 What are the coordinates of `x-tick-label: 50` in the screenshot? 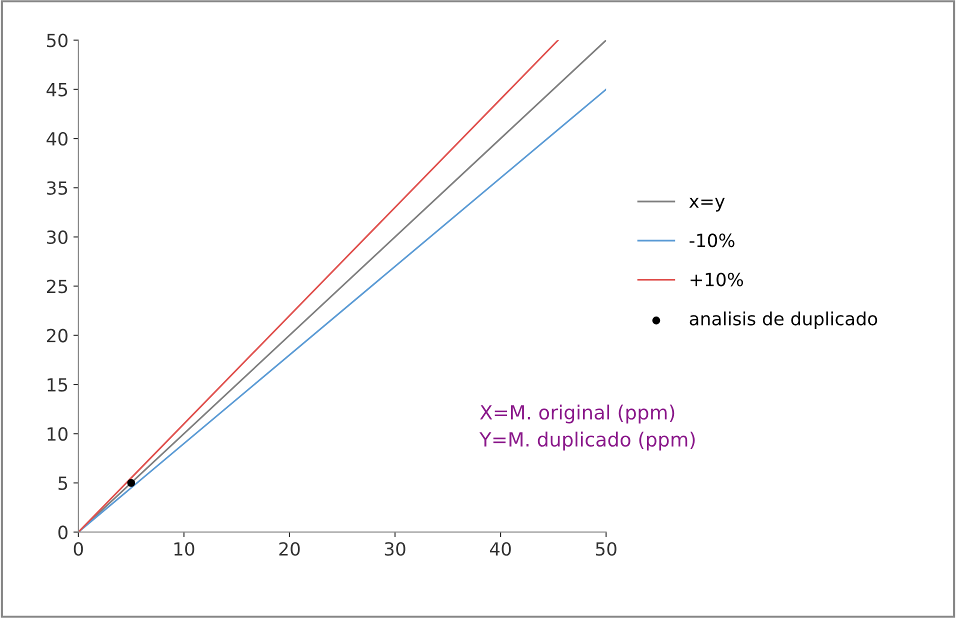 It's located at (606, 549).